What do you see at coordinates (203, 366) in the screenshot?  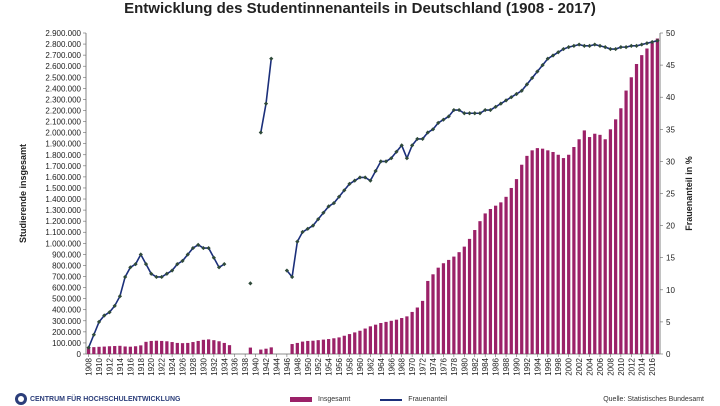 I see `x-tick-label: 1930` at bounding box center [203, 366].